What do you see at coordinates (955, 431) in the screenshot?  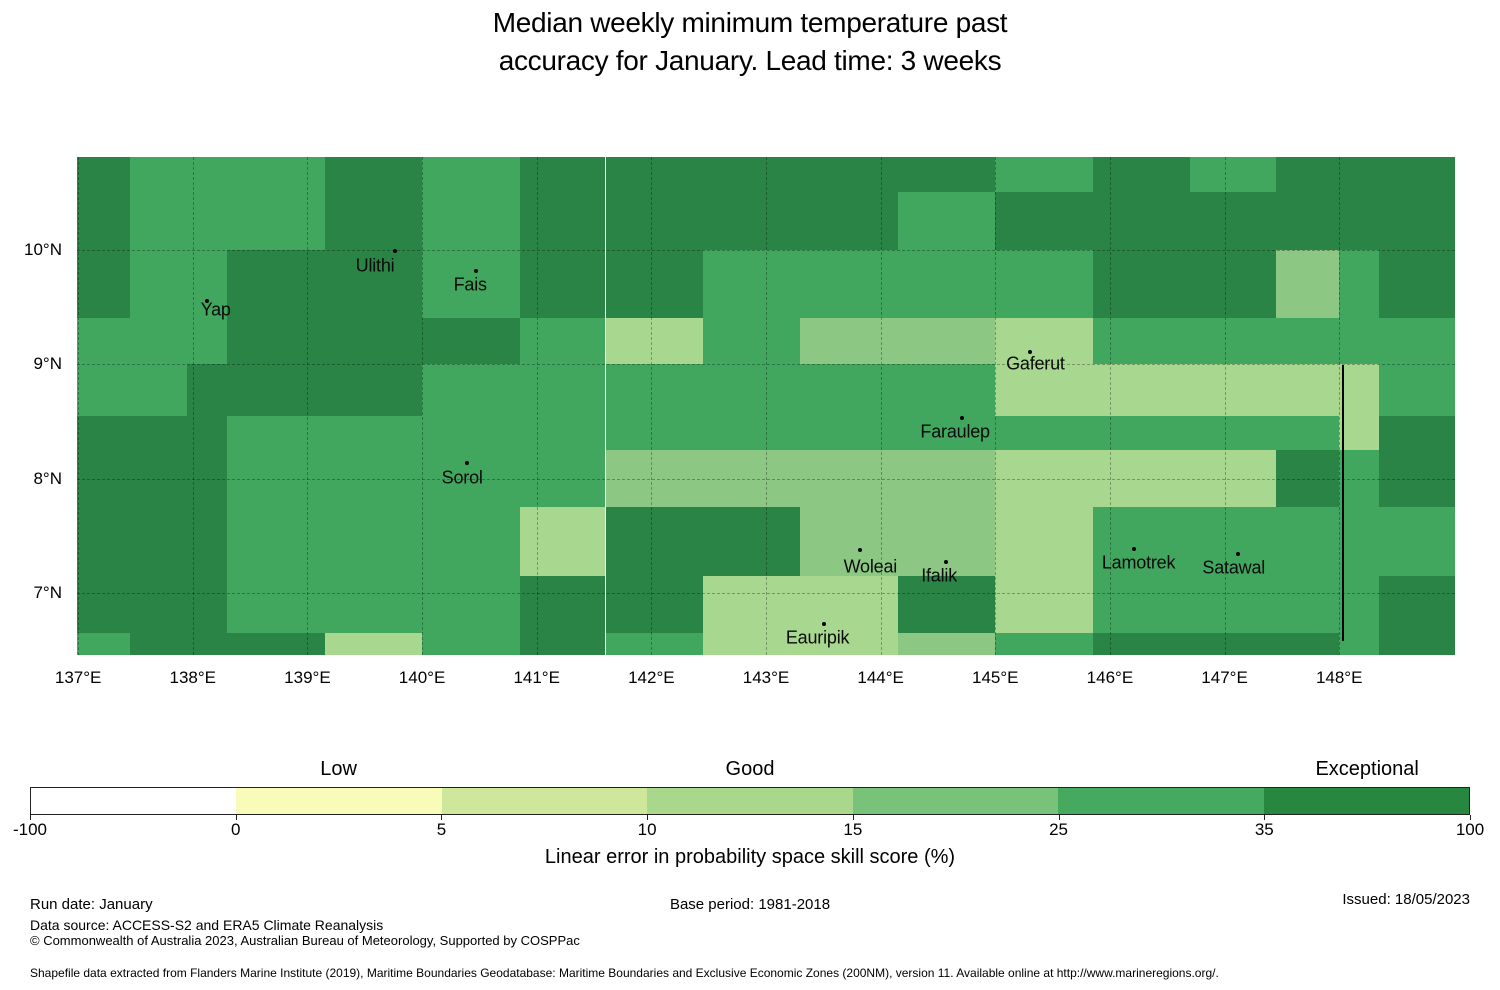 I see `faraulep-island-label: Faraulep` at bounding box center [955, 431].